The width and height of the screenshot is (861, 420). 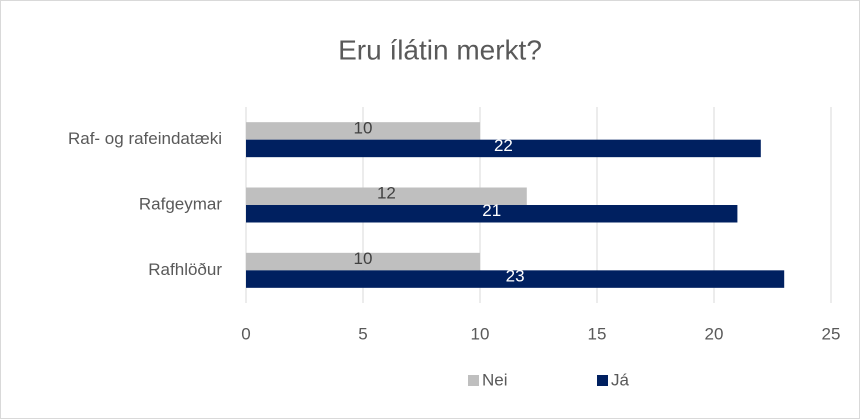 What do you see at coordinates (185, 269) in the screenshot?
I see `y-tick-label: Rafhlöður` at bounding box center [185, 269].